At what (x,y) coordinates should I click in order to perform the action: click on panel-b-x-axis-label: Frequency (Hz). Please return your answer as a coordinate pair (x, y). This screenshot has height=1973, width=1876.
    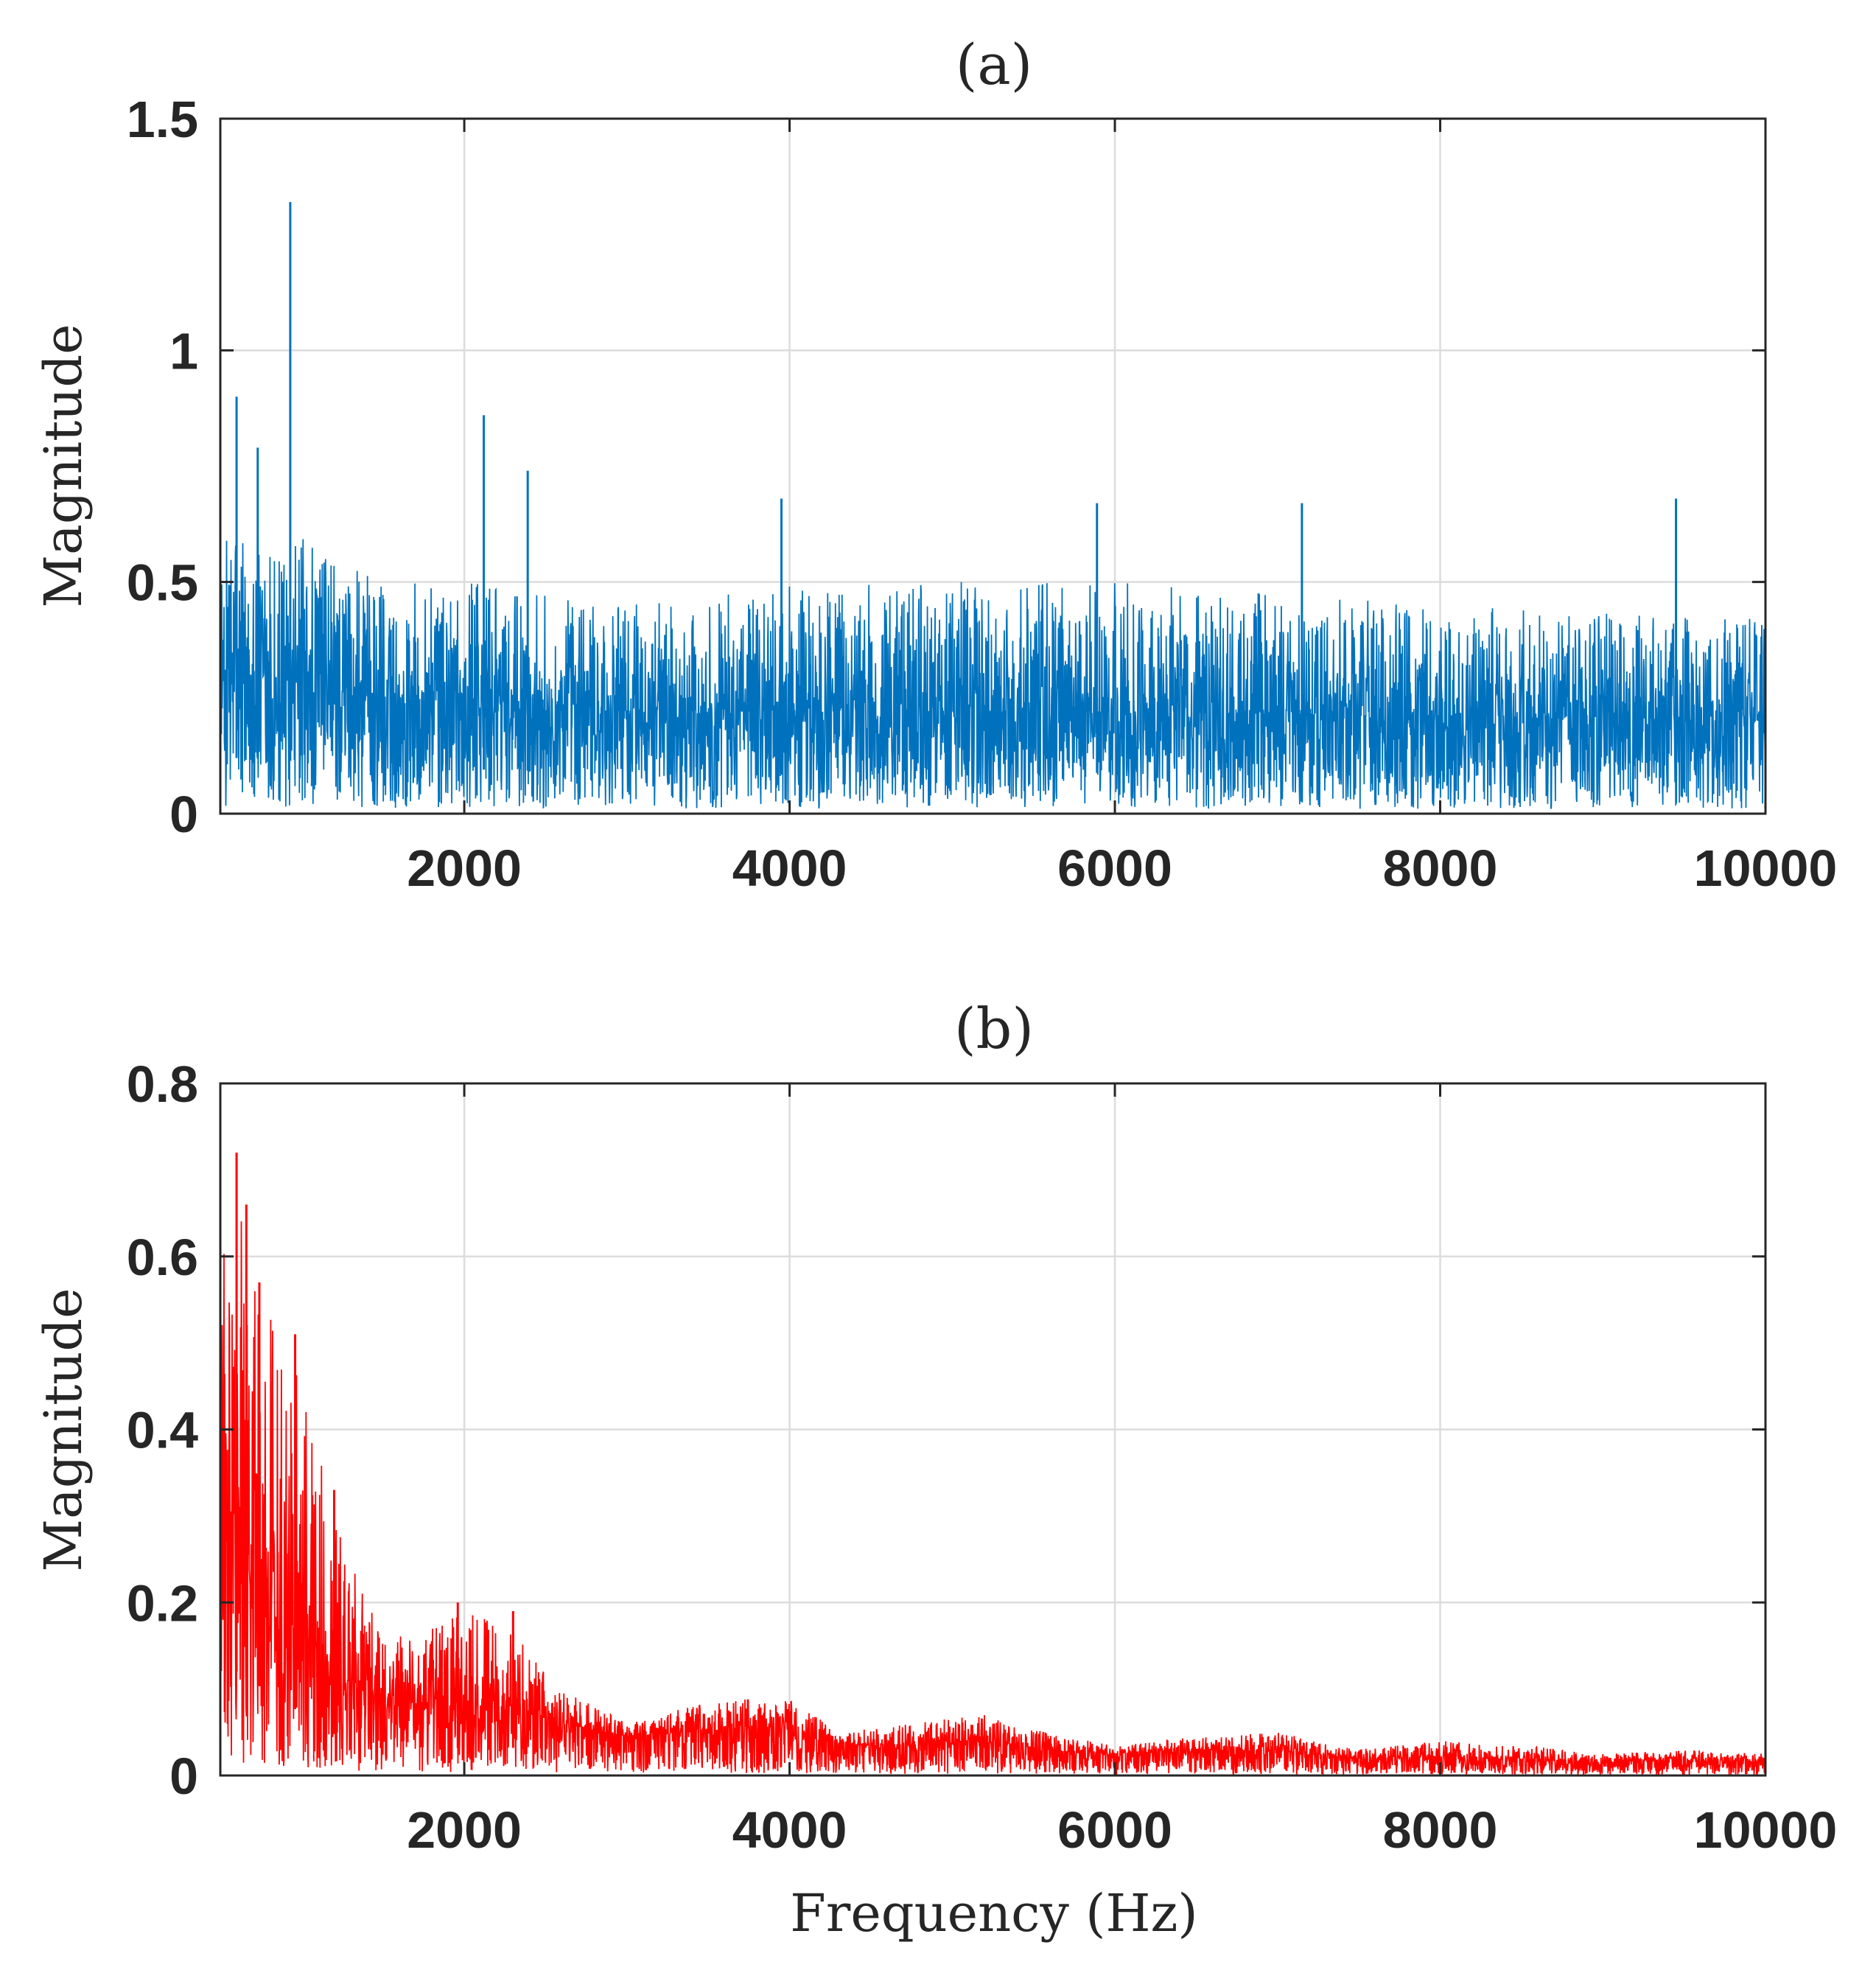
    Looking at the image, I should click on (993, 1913).